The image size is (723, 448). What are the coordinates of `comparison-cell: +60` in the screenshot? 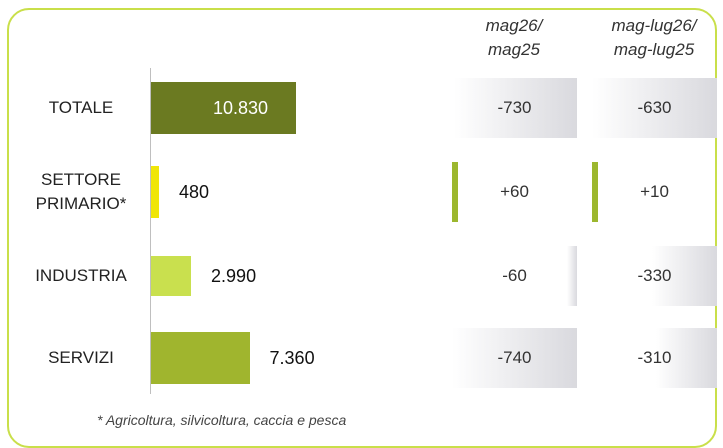 It's located at (514, 192).